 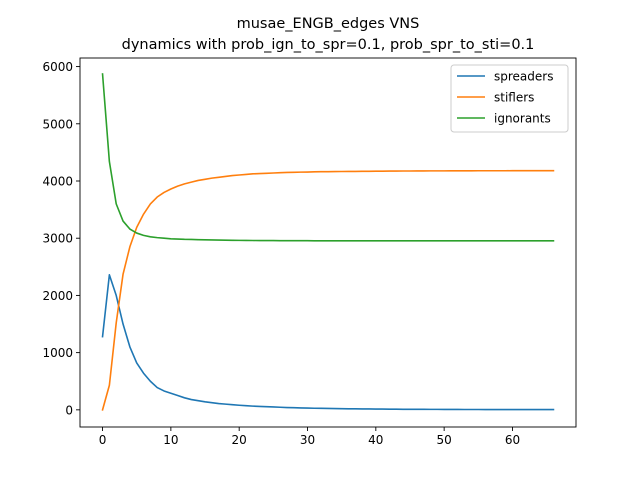 I want to click on legend-label-ignorants: ignorants, so click(x=522, y=119).